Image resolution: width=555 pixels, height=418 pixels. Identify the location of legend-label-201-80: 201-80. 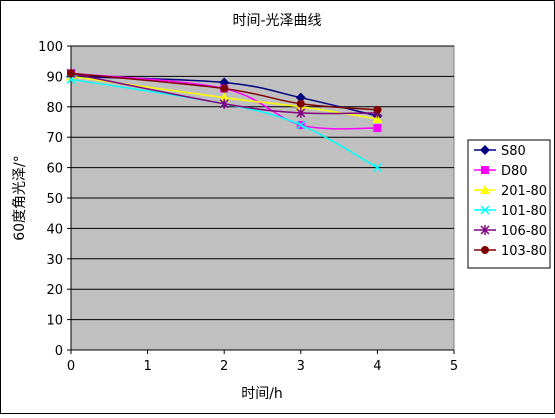
(524, 191).